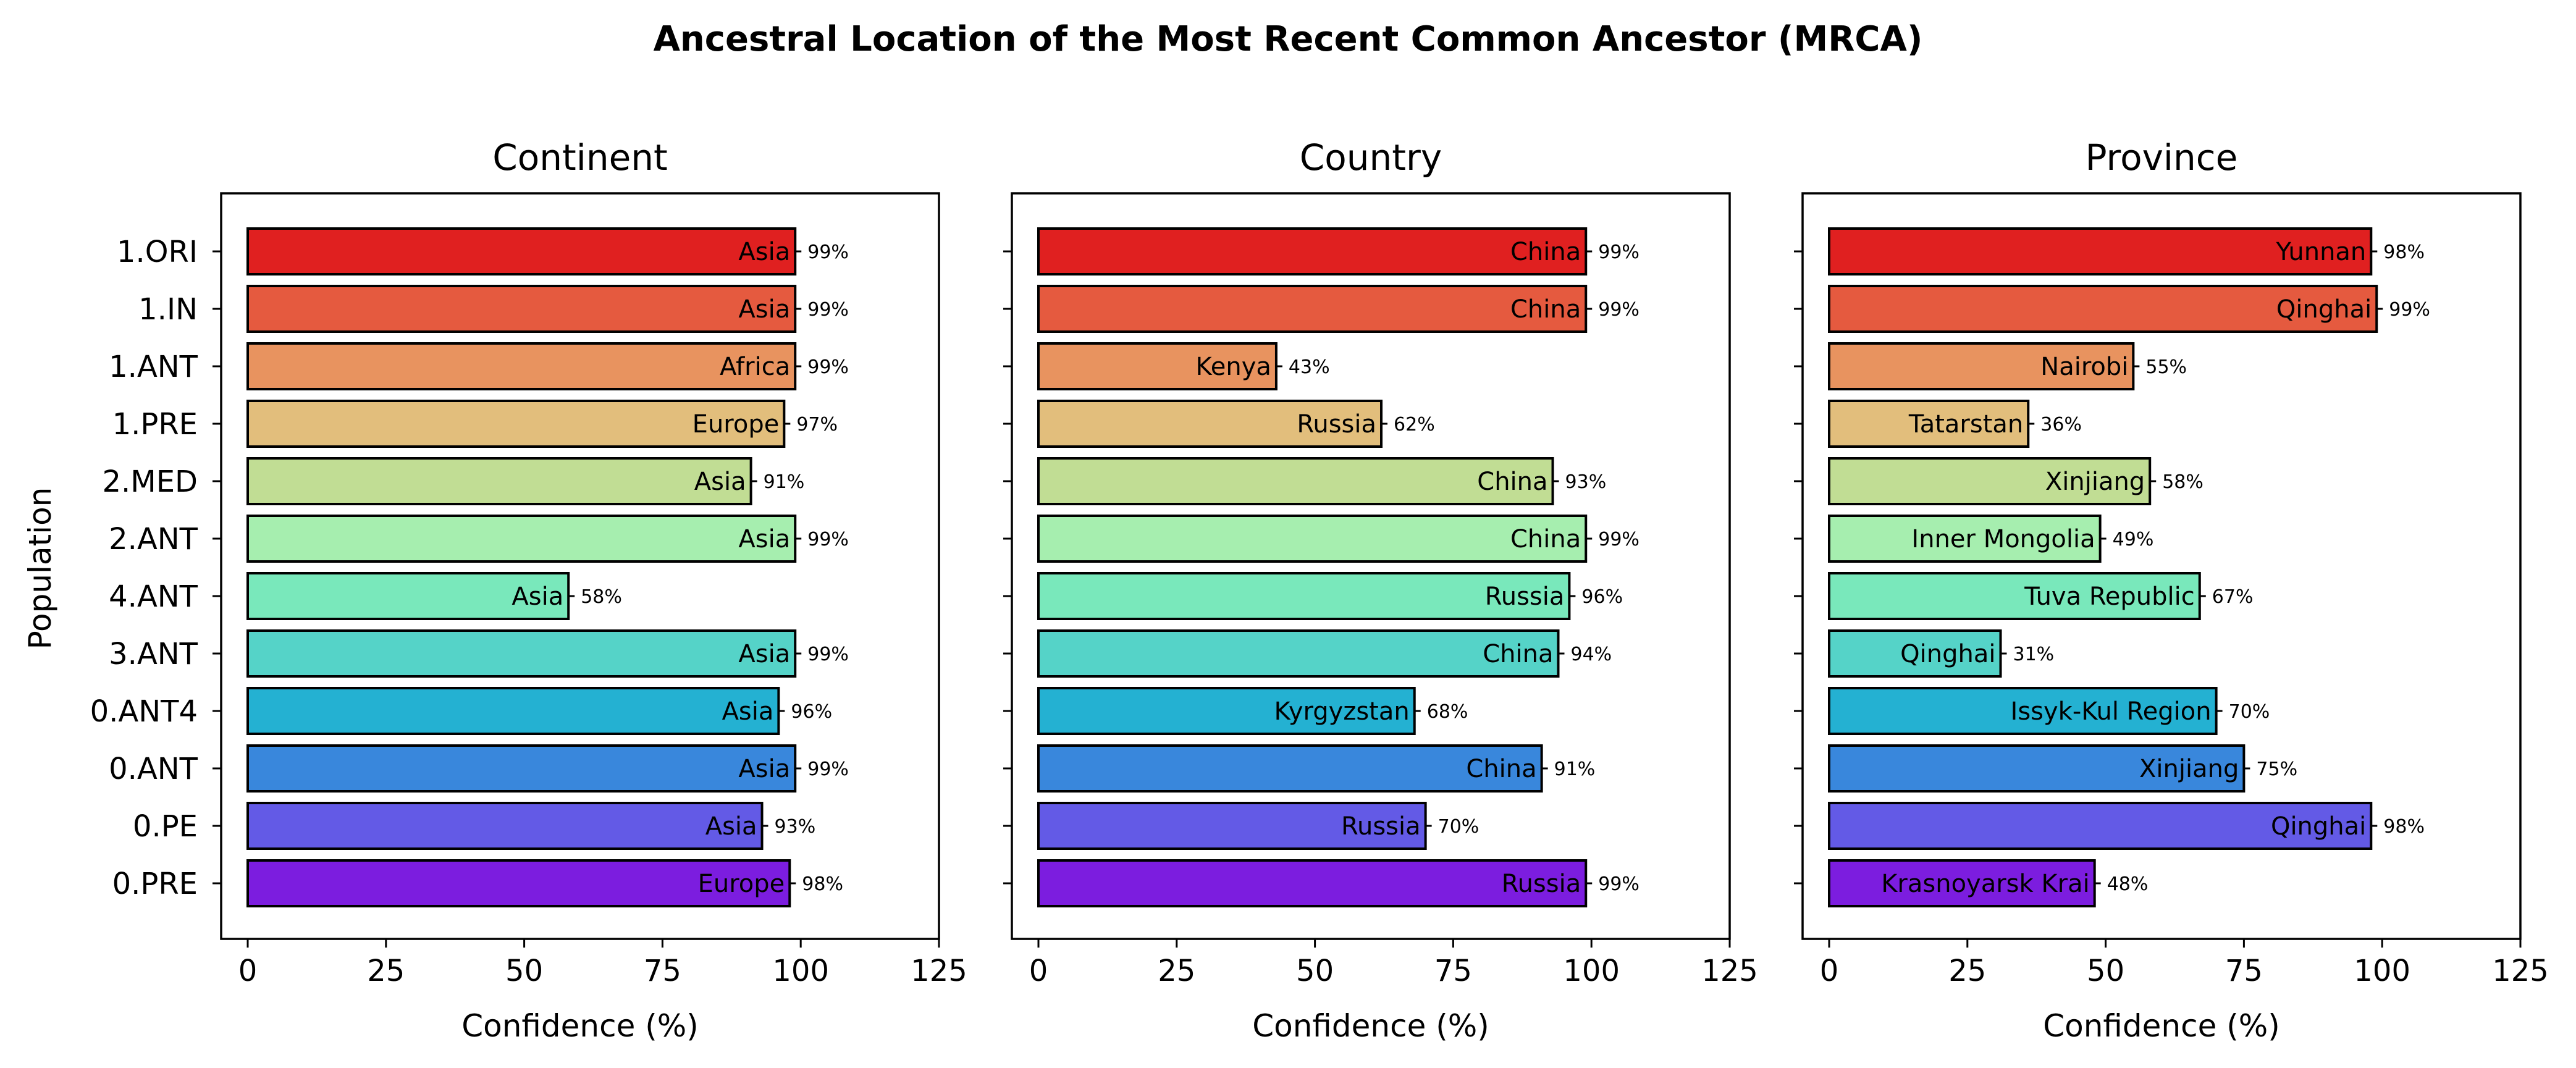 The image size is (2576, 1068). Describe the element at coordinates (811, 712) in the screenshot. I see `value-label: 96%` at that location.